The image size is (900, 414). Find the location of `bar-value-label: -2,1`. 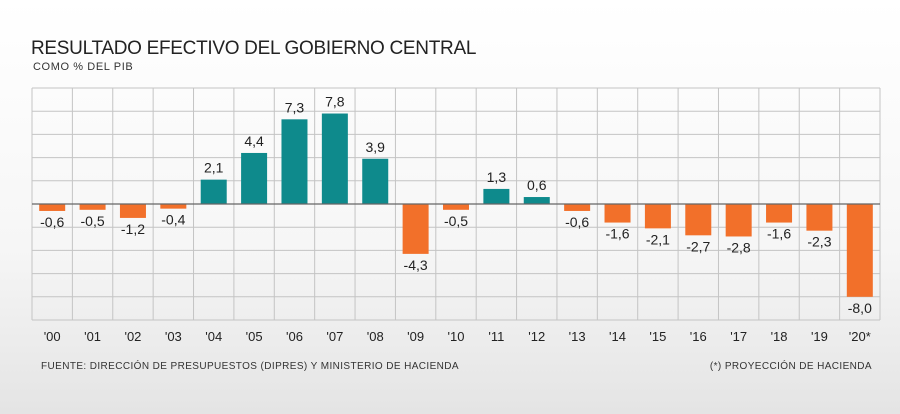

bar-value-label: -2,1 is located at coordinates (658, 239).